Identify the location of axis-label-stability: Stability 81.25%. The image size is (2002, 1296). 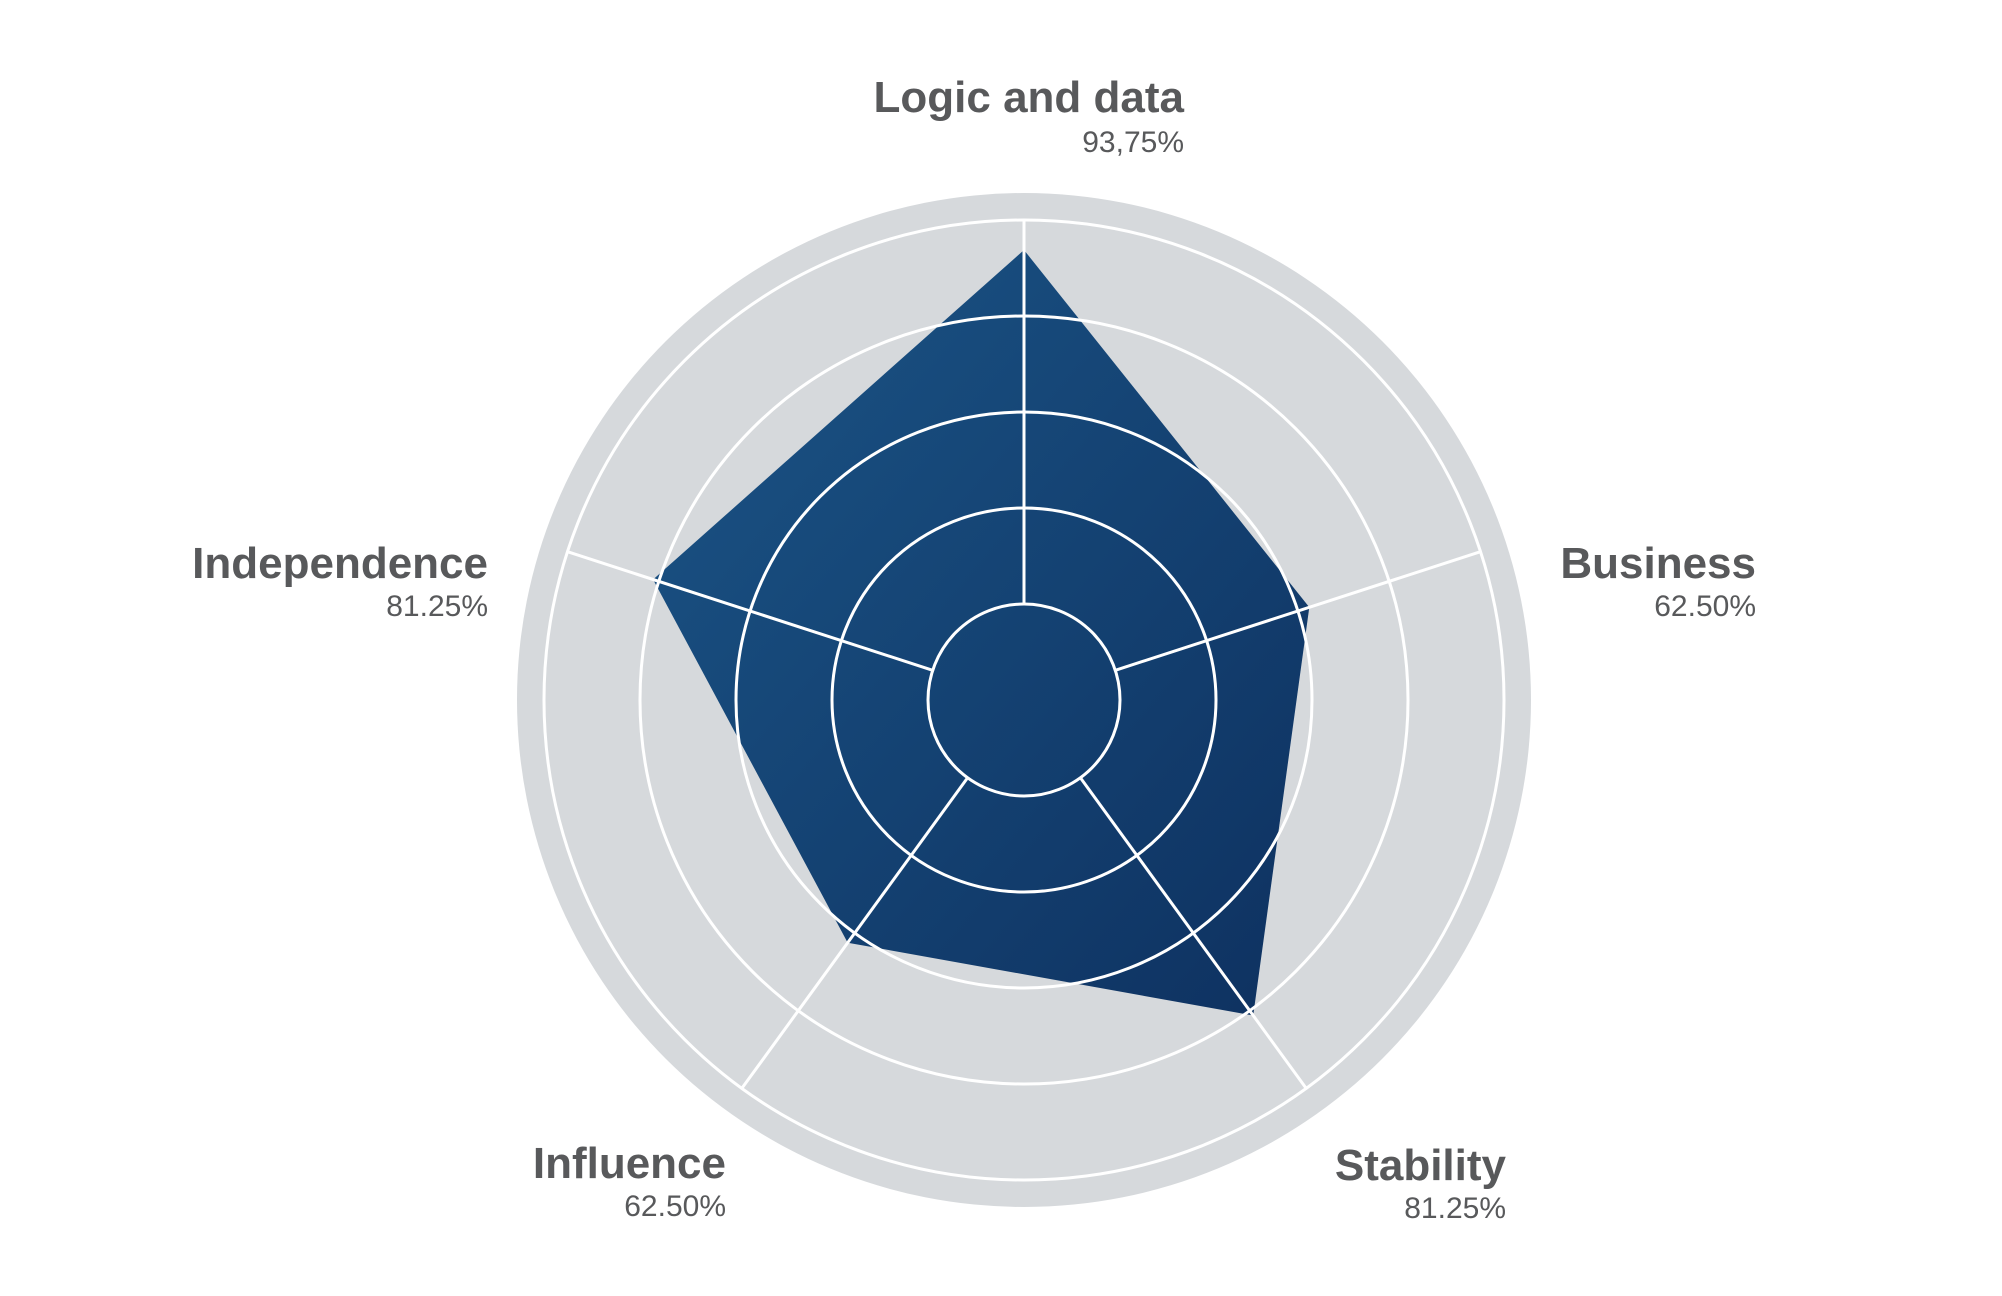
(1421, 1183).